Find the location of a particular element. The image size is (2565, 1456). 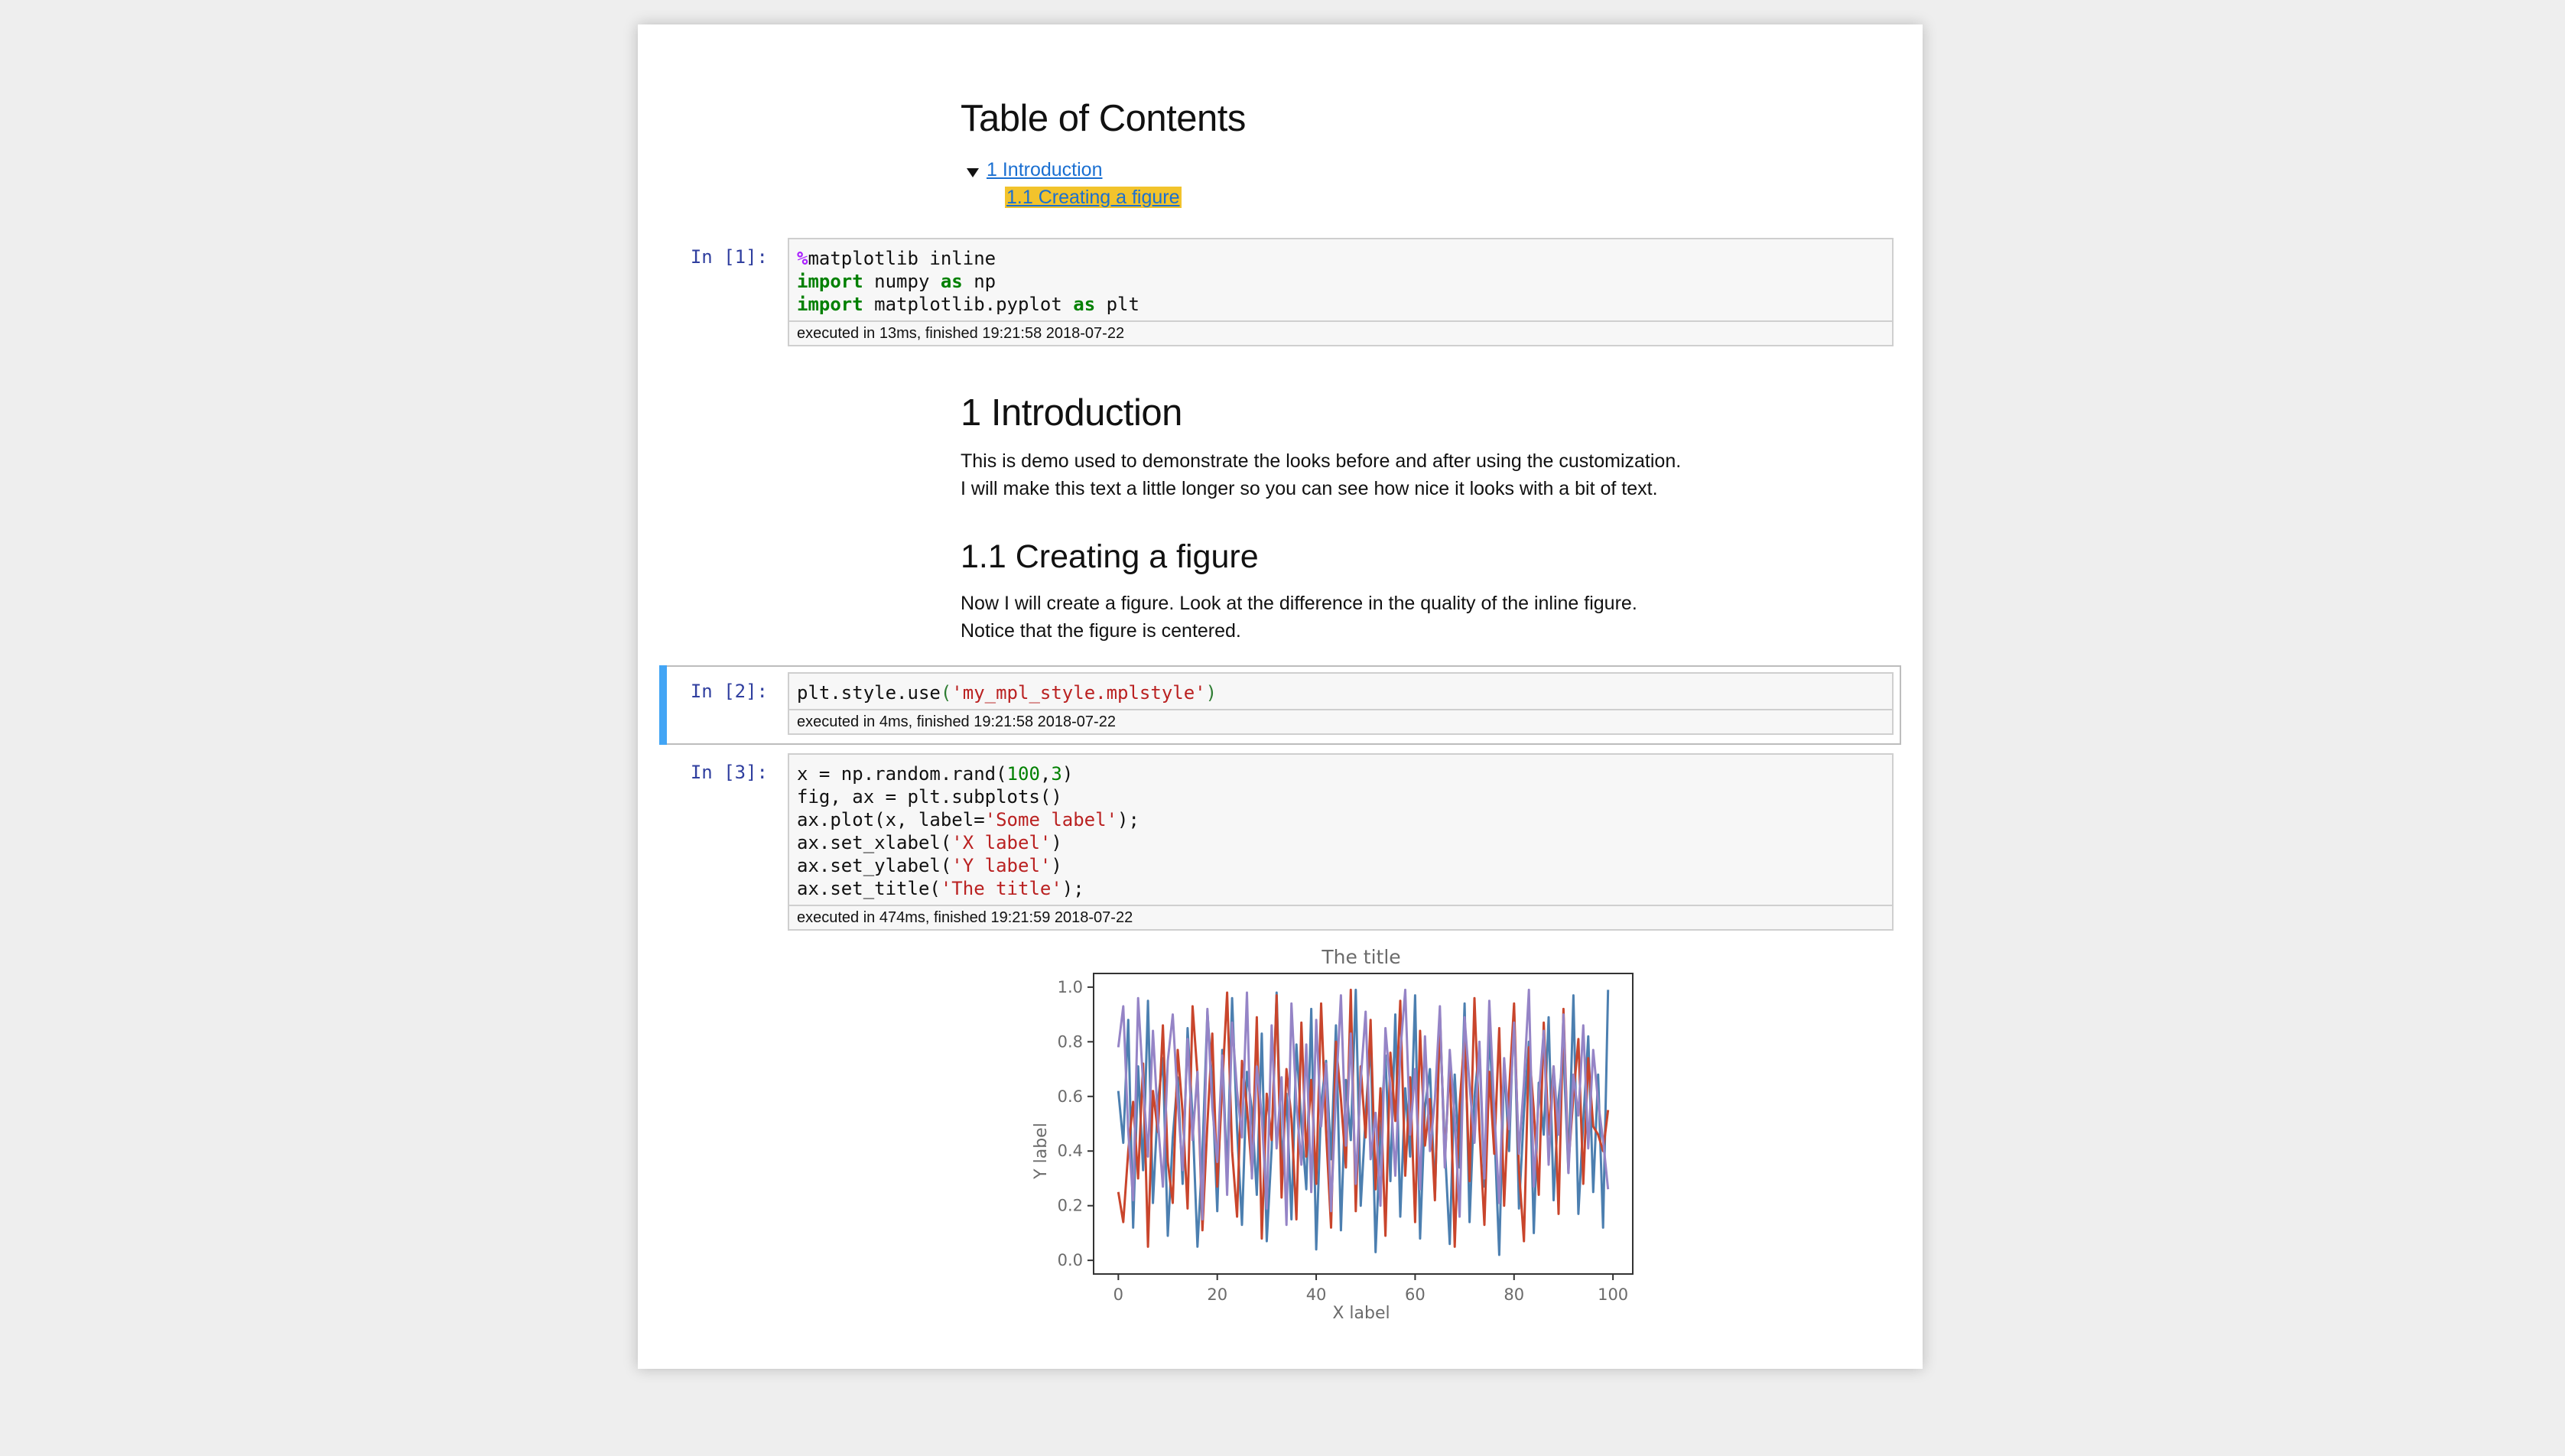

code-token: 'X label' is located at coordinates (1001, 842).